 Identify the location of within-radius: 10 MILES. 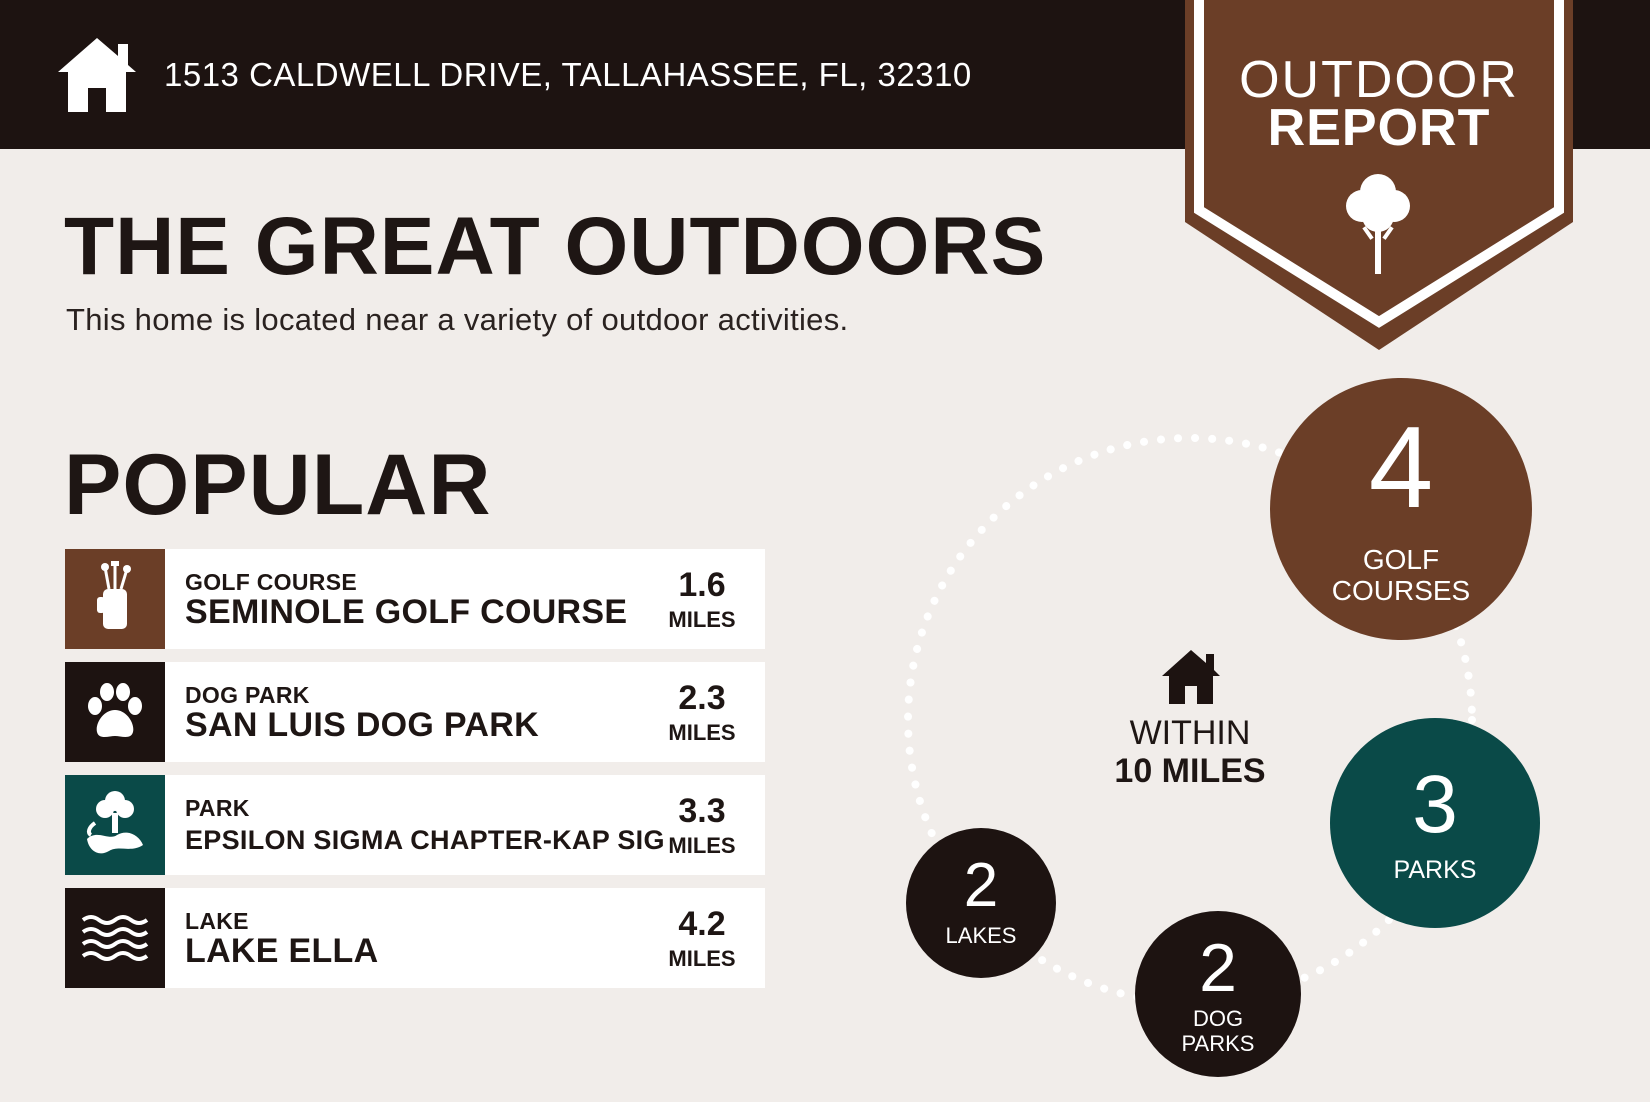
(1190, 771).